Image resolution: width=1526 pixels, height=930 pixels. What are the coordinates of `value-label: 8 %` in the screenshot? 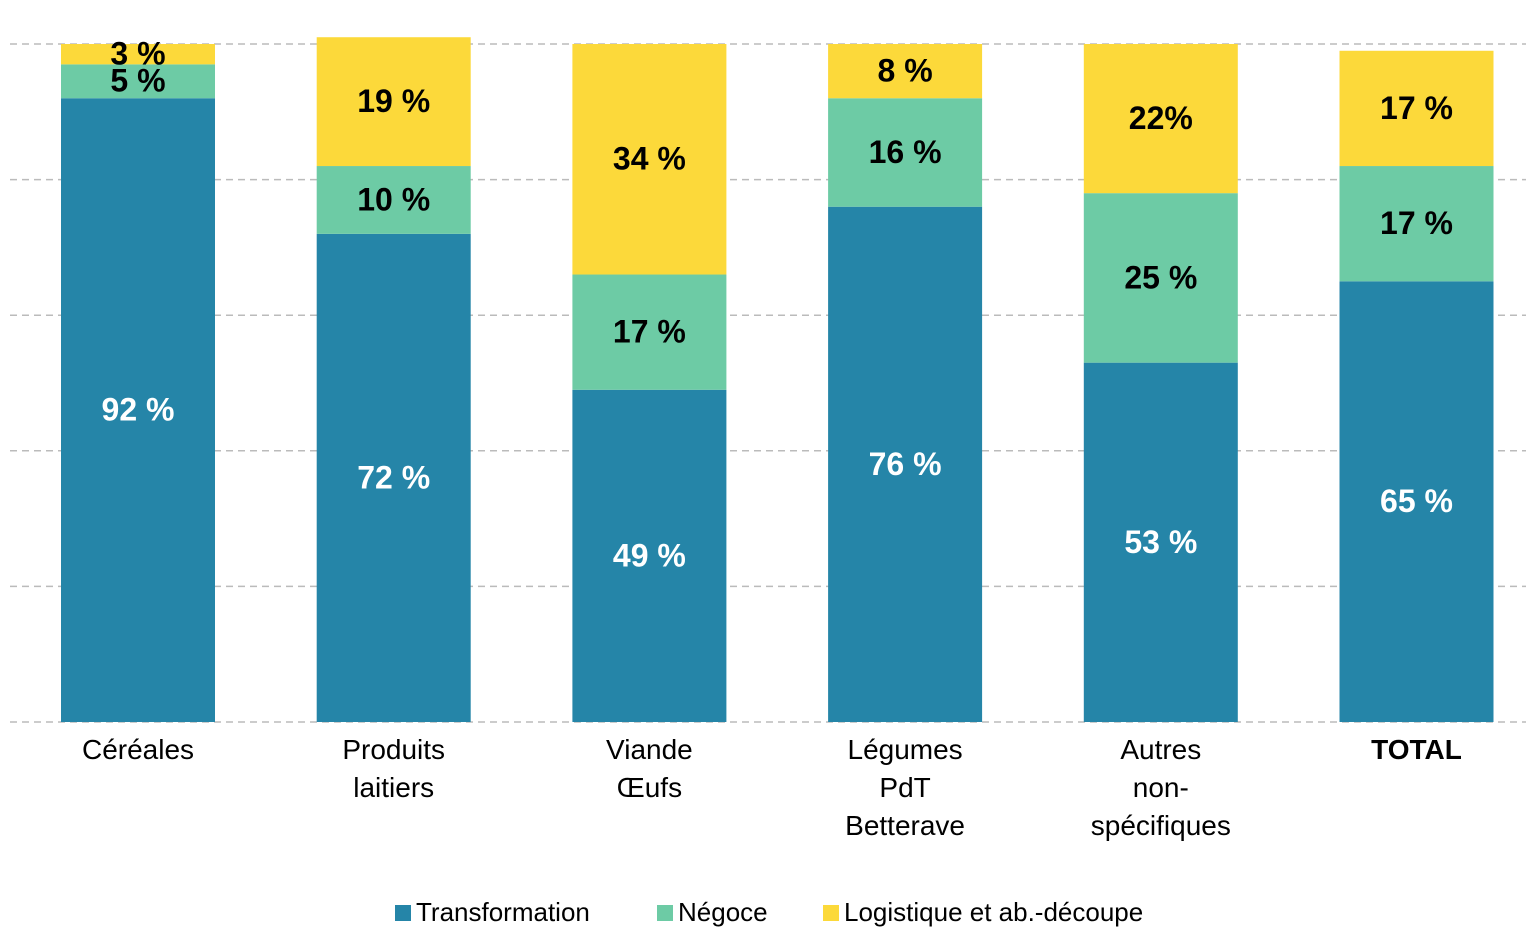 It's located at (905, 71).